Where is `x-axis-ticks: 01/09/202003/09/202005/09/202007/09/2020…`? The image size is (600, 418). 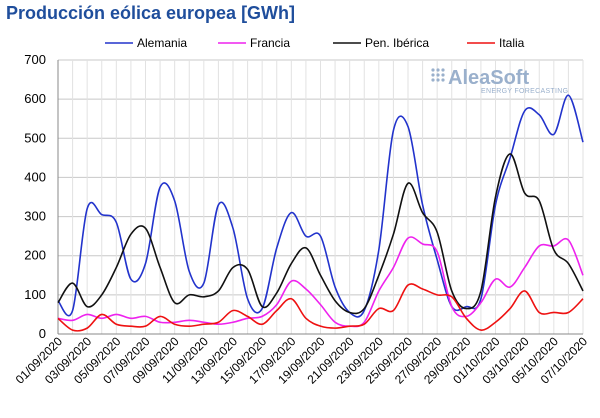
x-axis-ticks: 01/09/202003/09/202005/09/202007/09/2020… is located at coordinates (302, 360).